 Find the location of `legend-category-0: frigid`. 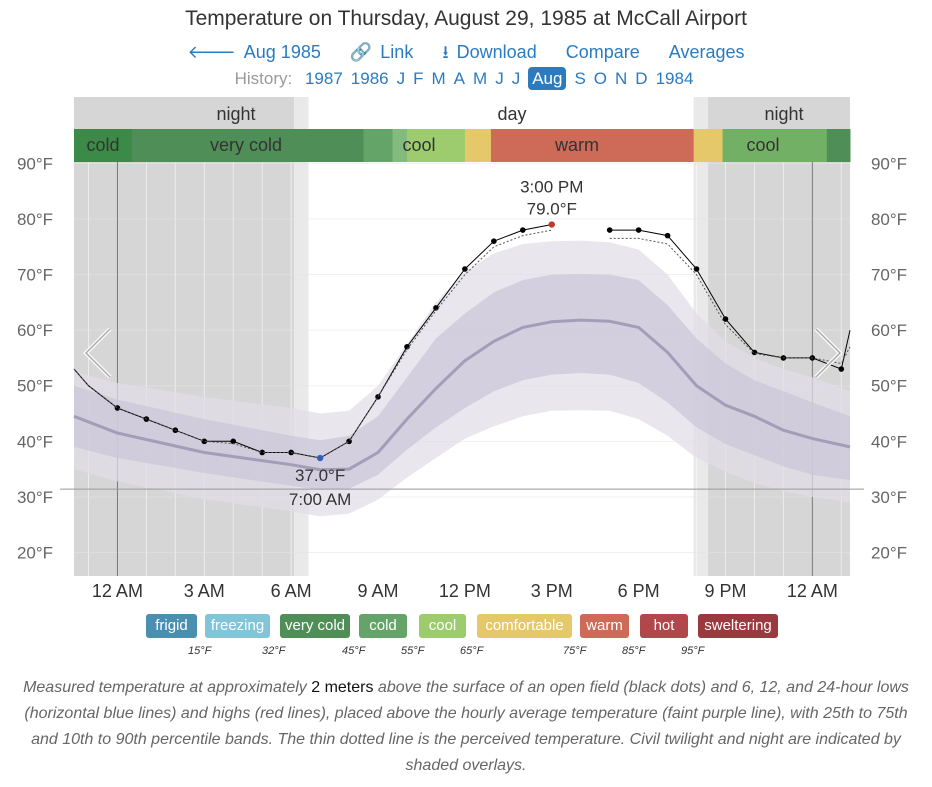

legend-category-0: frigid is located at coordinates (171, 626).